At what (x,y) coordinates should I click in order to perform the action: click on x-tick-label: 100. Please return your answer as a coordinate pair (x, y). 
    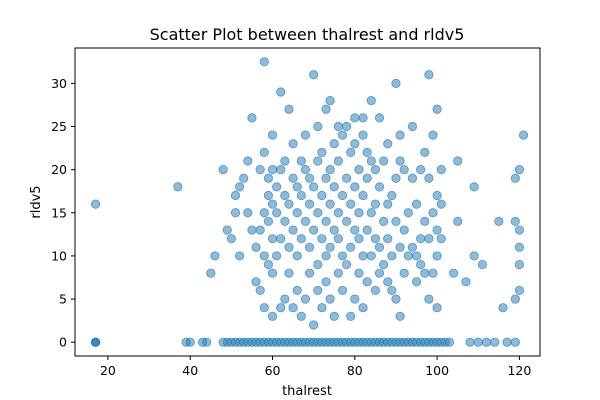
    Looking at the image, I should click on (437, 370).